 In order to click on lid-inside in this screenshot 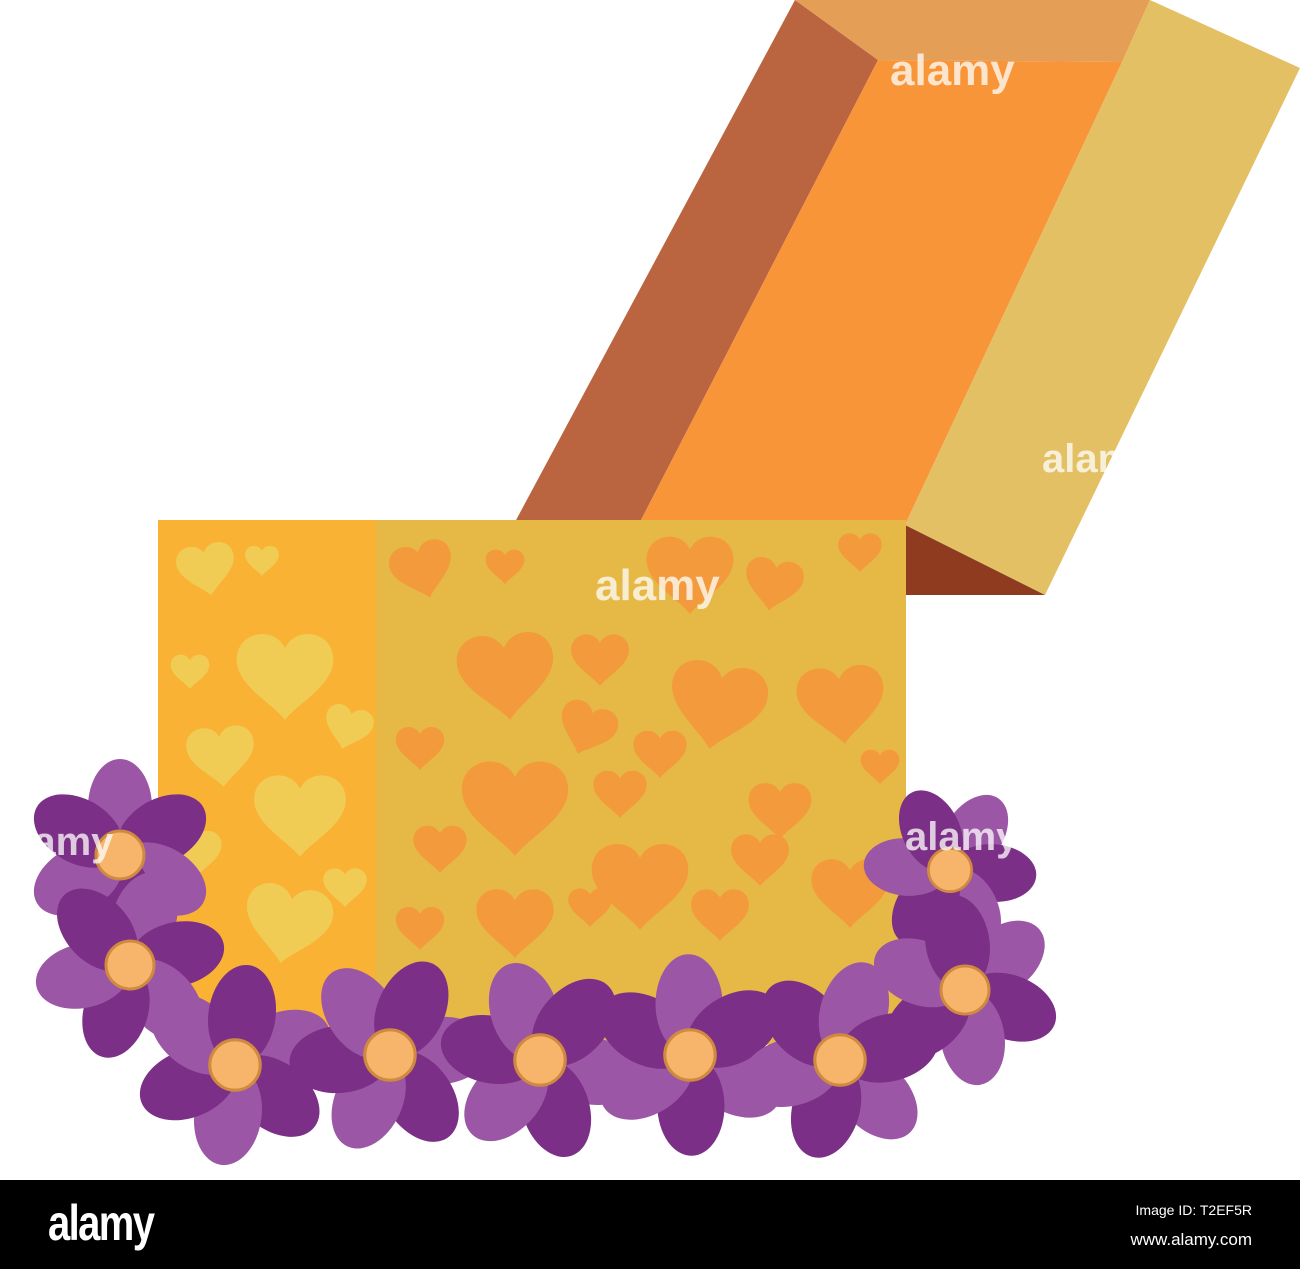, I will do `click(881, 292)`.